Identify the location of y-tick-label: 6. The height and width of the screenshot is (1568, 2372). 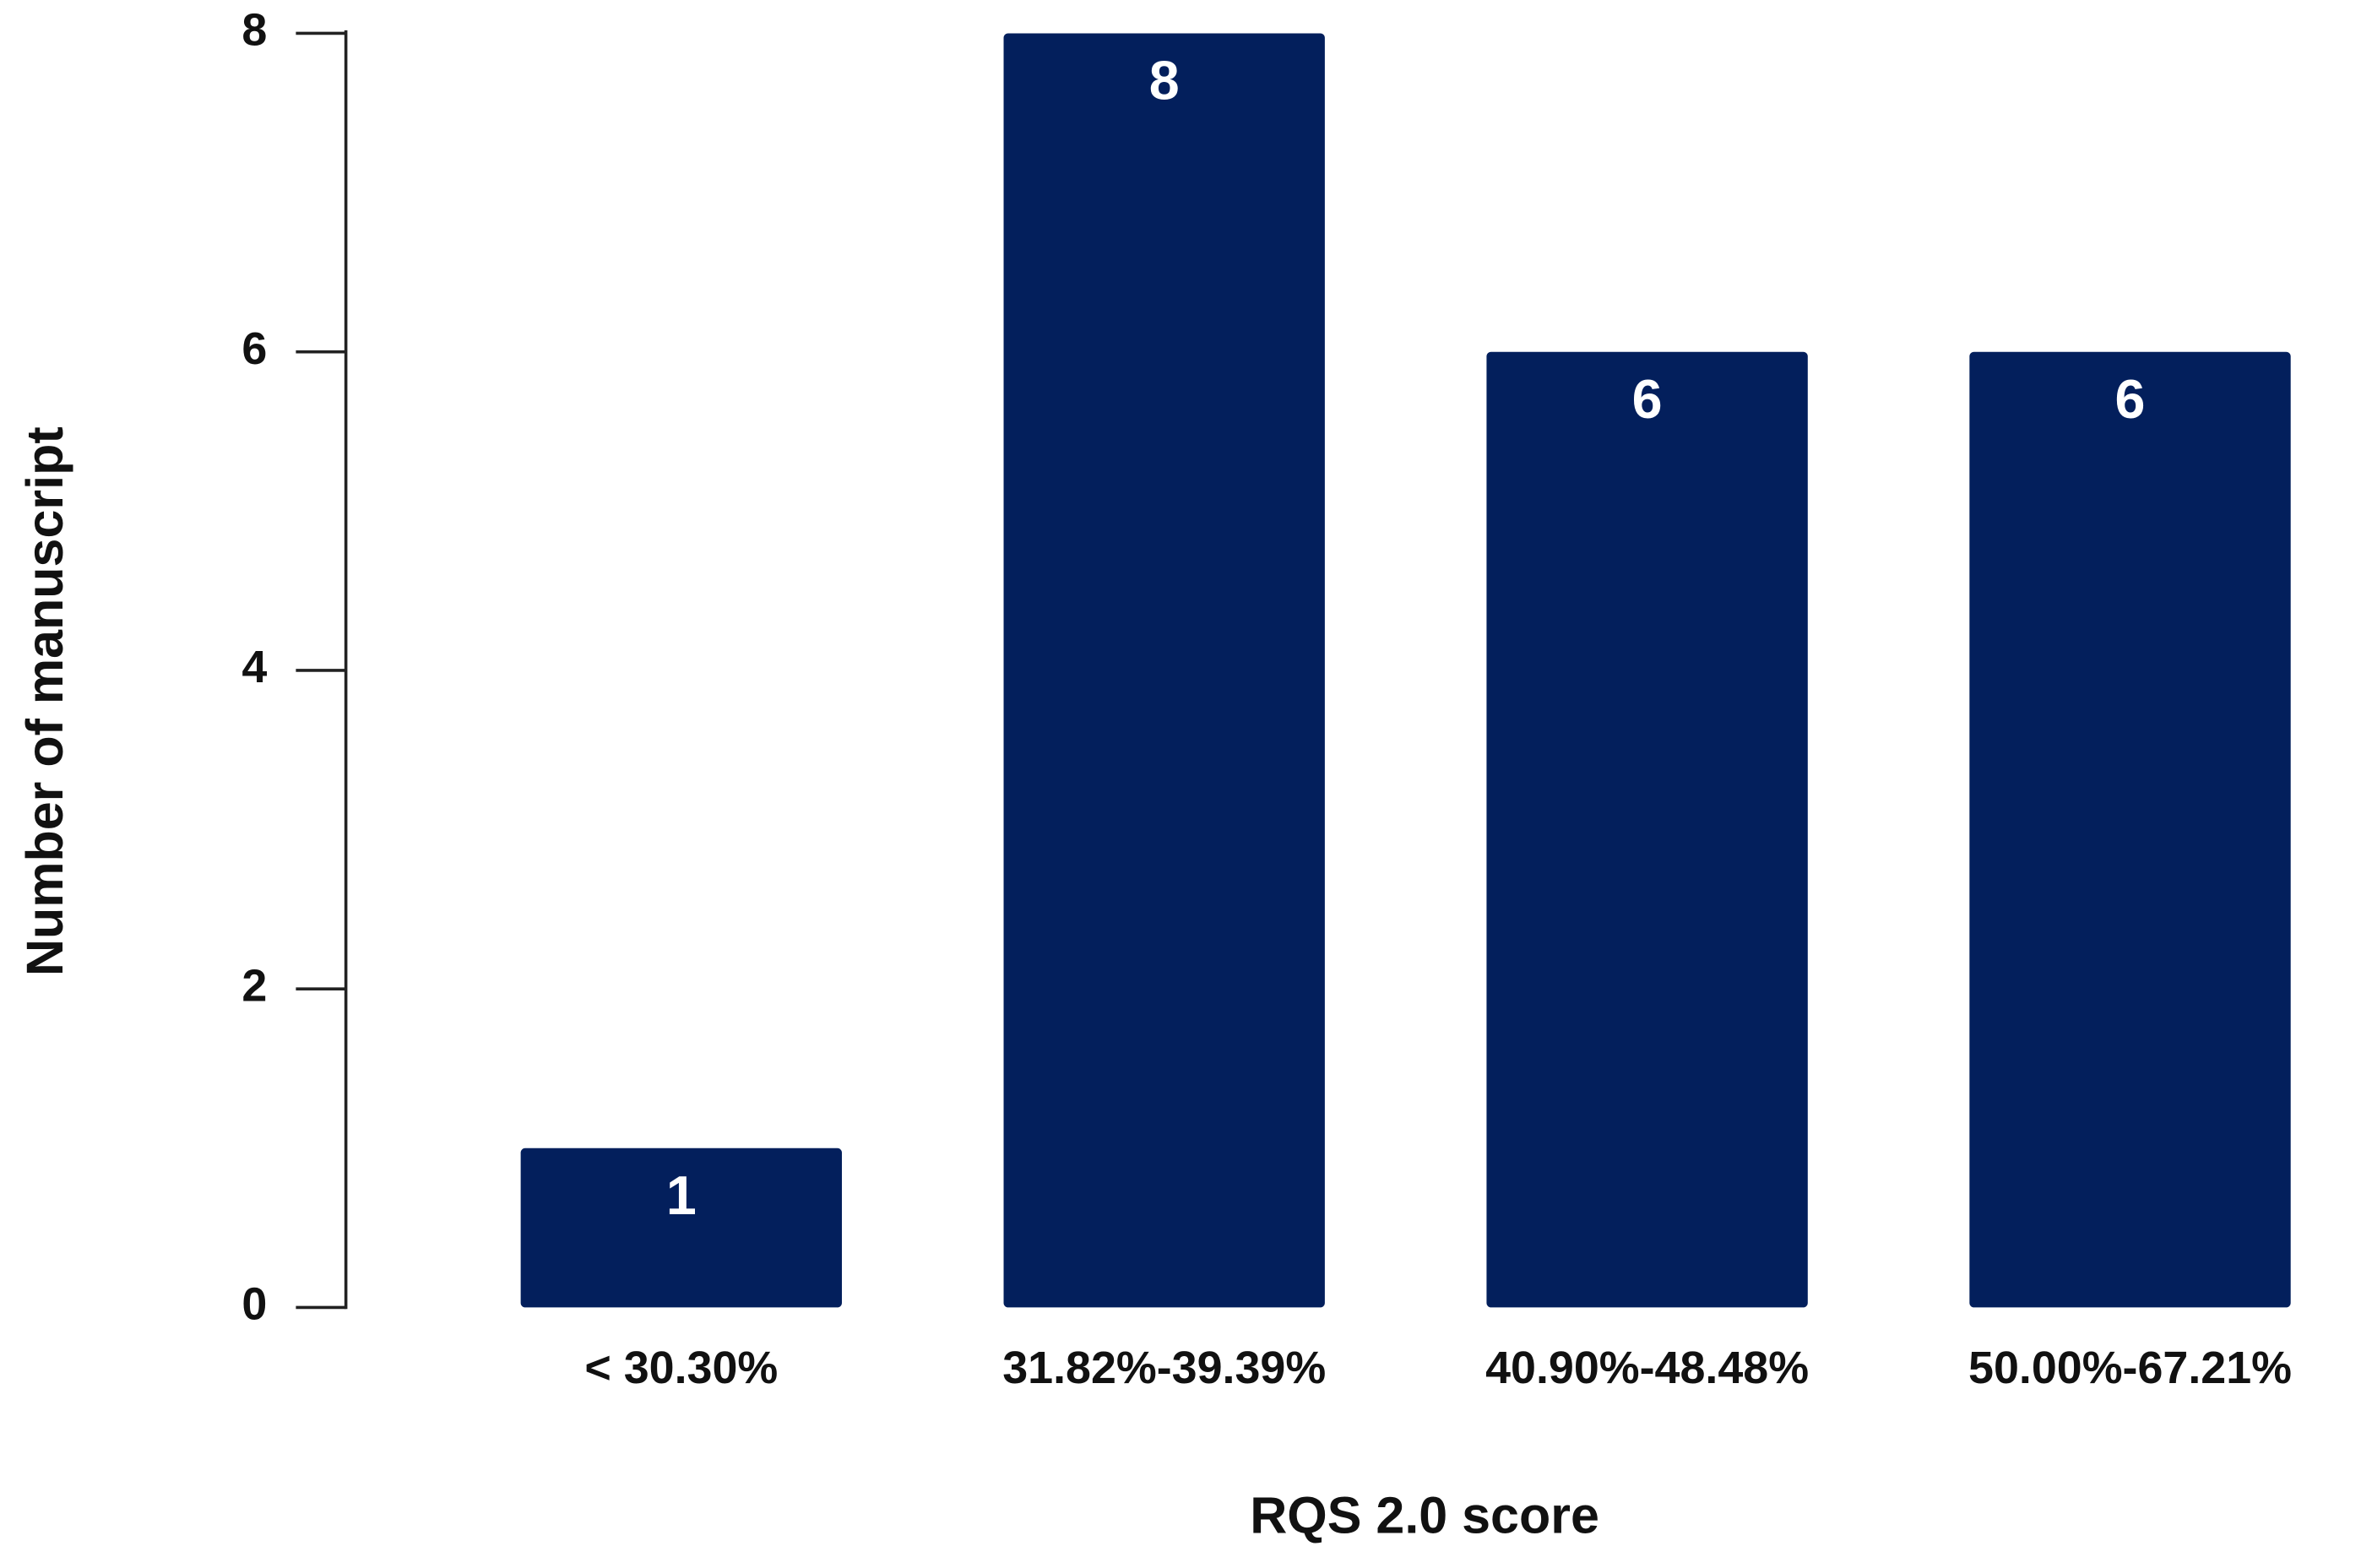
(255, 348).